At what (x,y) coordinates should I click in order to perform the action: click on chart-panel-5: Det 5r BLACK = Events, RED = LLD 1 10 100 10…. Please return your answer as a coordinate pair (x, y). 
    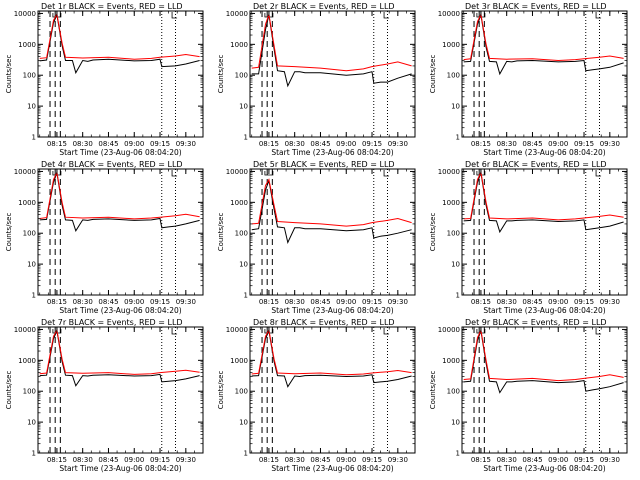
    Looking at the image, I should click on (316, 237).